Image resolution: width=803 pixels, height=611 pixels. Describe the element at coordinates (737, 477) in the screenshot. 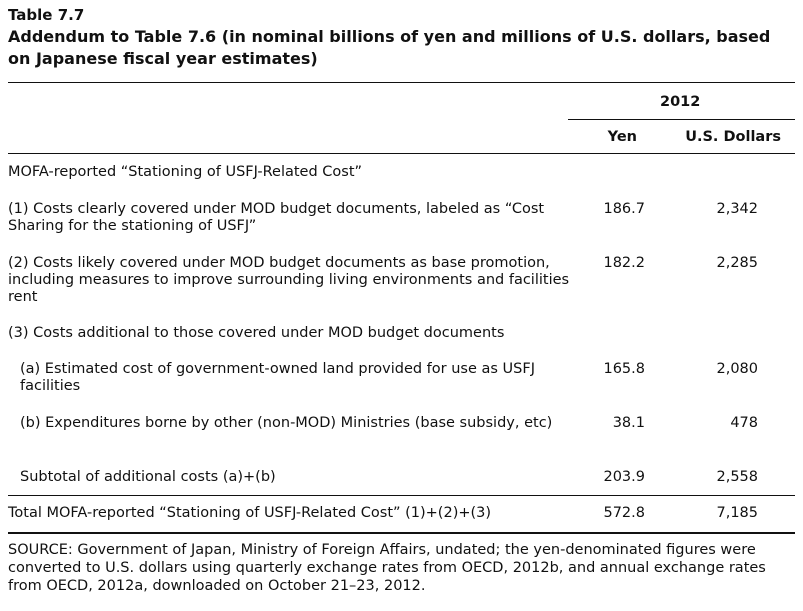

I see `subtotal-usd: 2,558` at that location.